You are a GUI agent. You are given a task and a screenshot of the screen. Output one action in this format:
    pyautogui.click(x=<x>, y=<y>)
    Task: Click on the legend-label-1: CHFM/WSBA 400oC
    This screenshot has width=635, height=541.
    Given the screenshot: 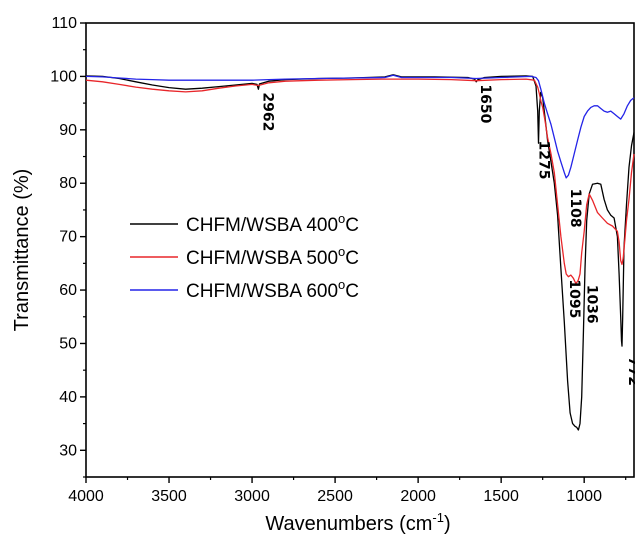 What is the action you would take?
    pyautogui.click(x=272, y=223)
    